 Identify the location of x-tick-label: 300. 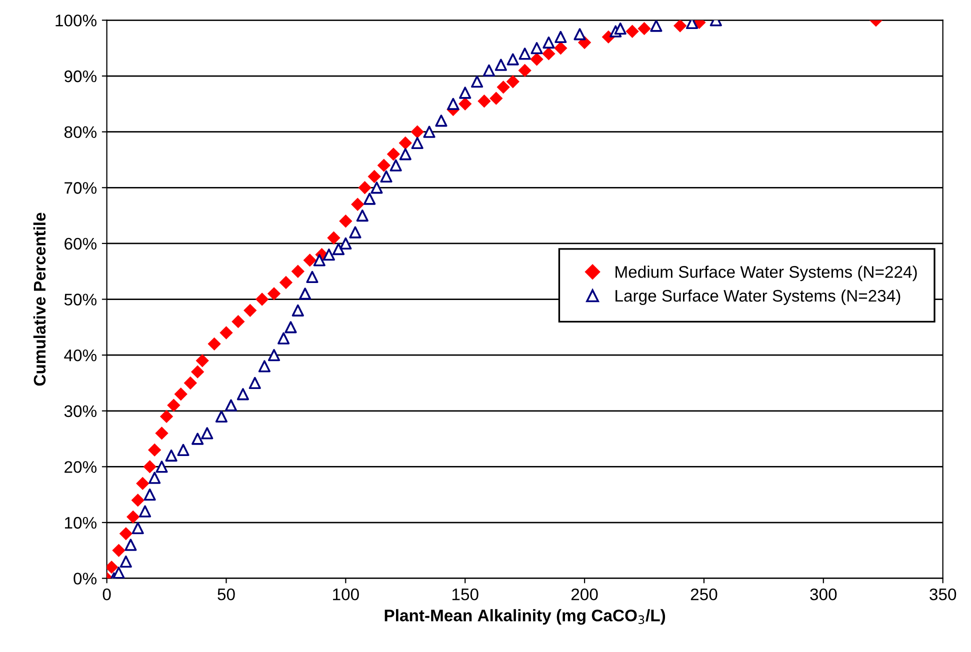
(823, 594).